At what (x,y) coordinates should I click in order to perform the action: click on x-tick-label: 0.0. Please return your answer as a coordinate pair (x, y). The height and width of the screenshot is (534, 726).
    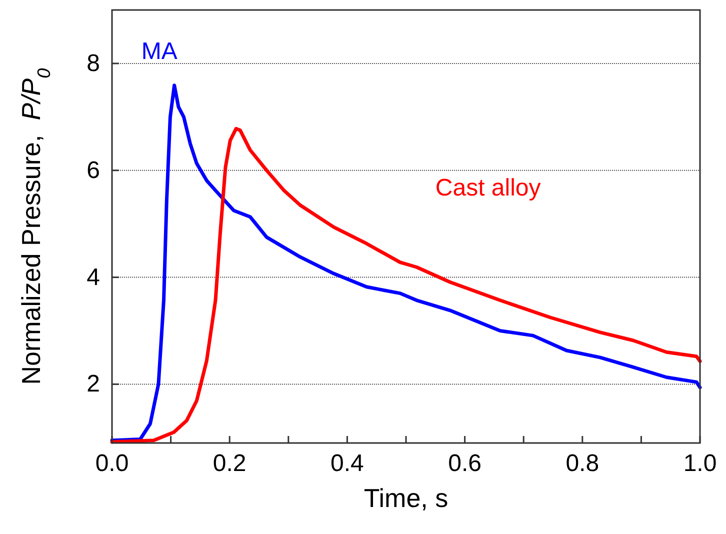
    Looking at the image, I should click on (112, 463).